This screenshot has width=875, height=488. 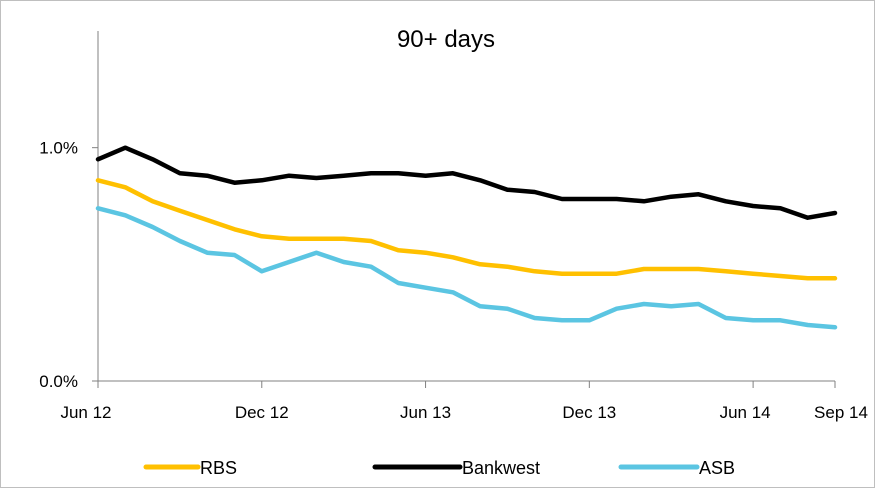 I want to click on y-tick-label: 0.0%, so click(x=58, y=381).